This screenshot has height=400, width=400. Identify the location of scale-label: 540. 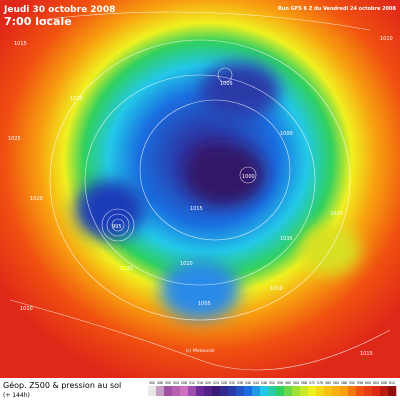
(248, 383).